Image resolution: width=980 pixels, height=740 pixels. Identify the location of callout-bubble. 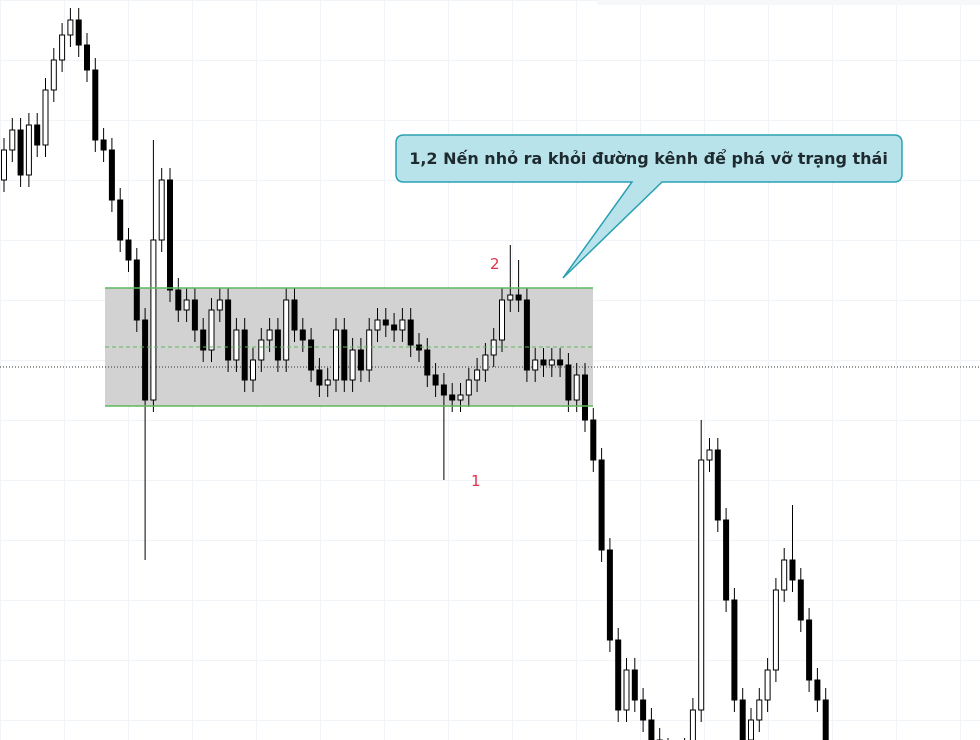
(649, 206).